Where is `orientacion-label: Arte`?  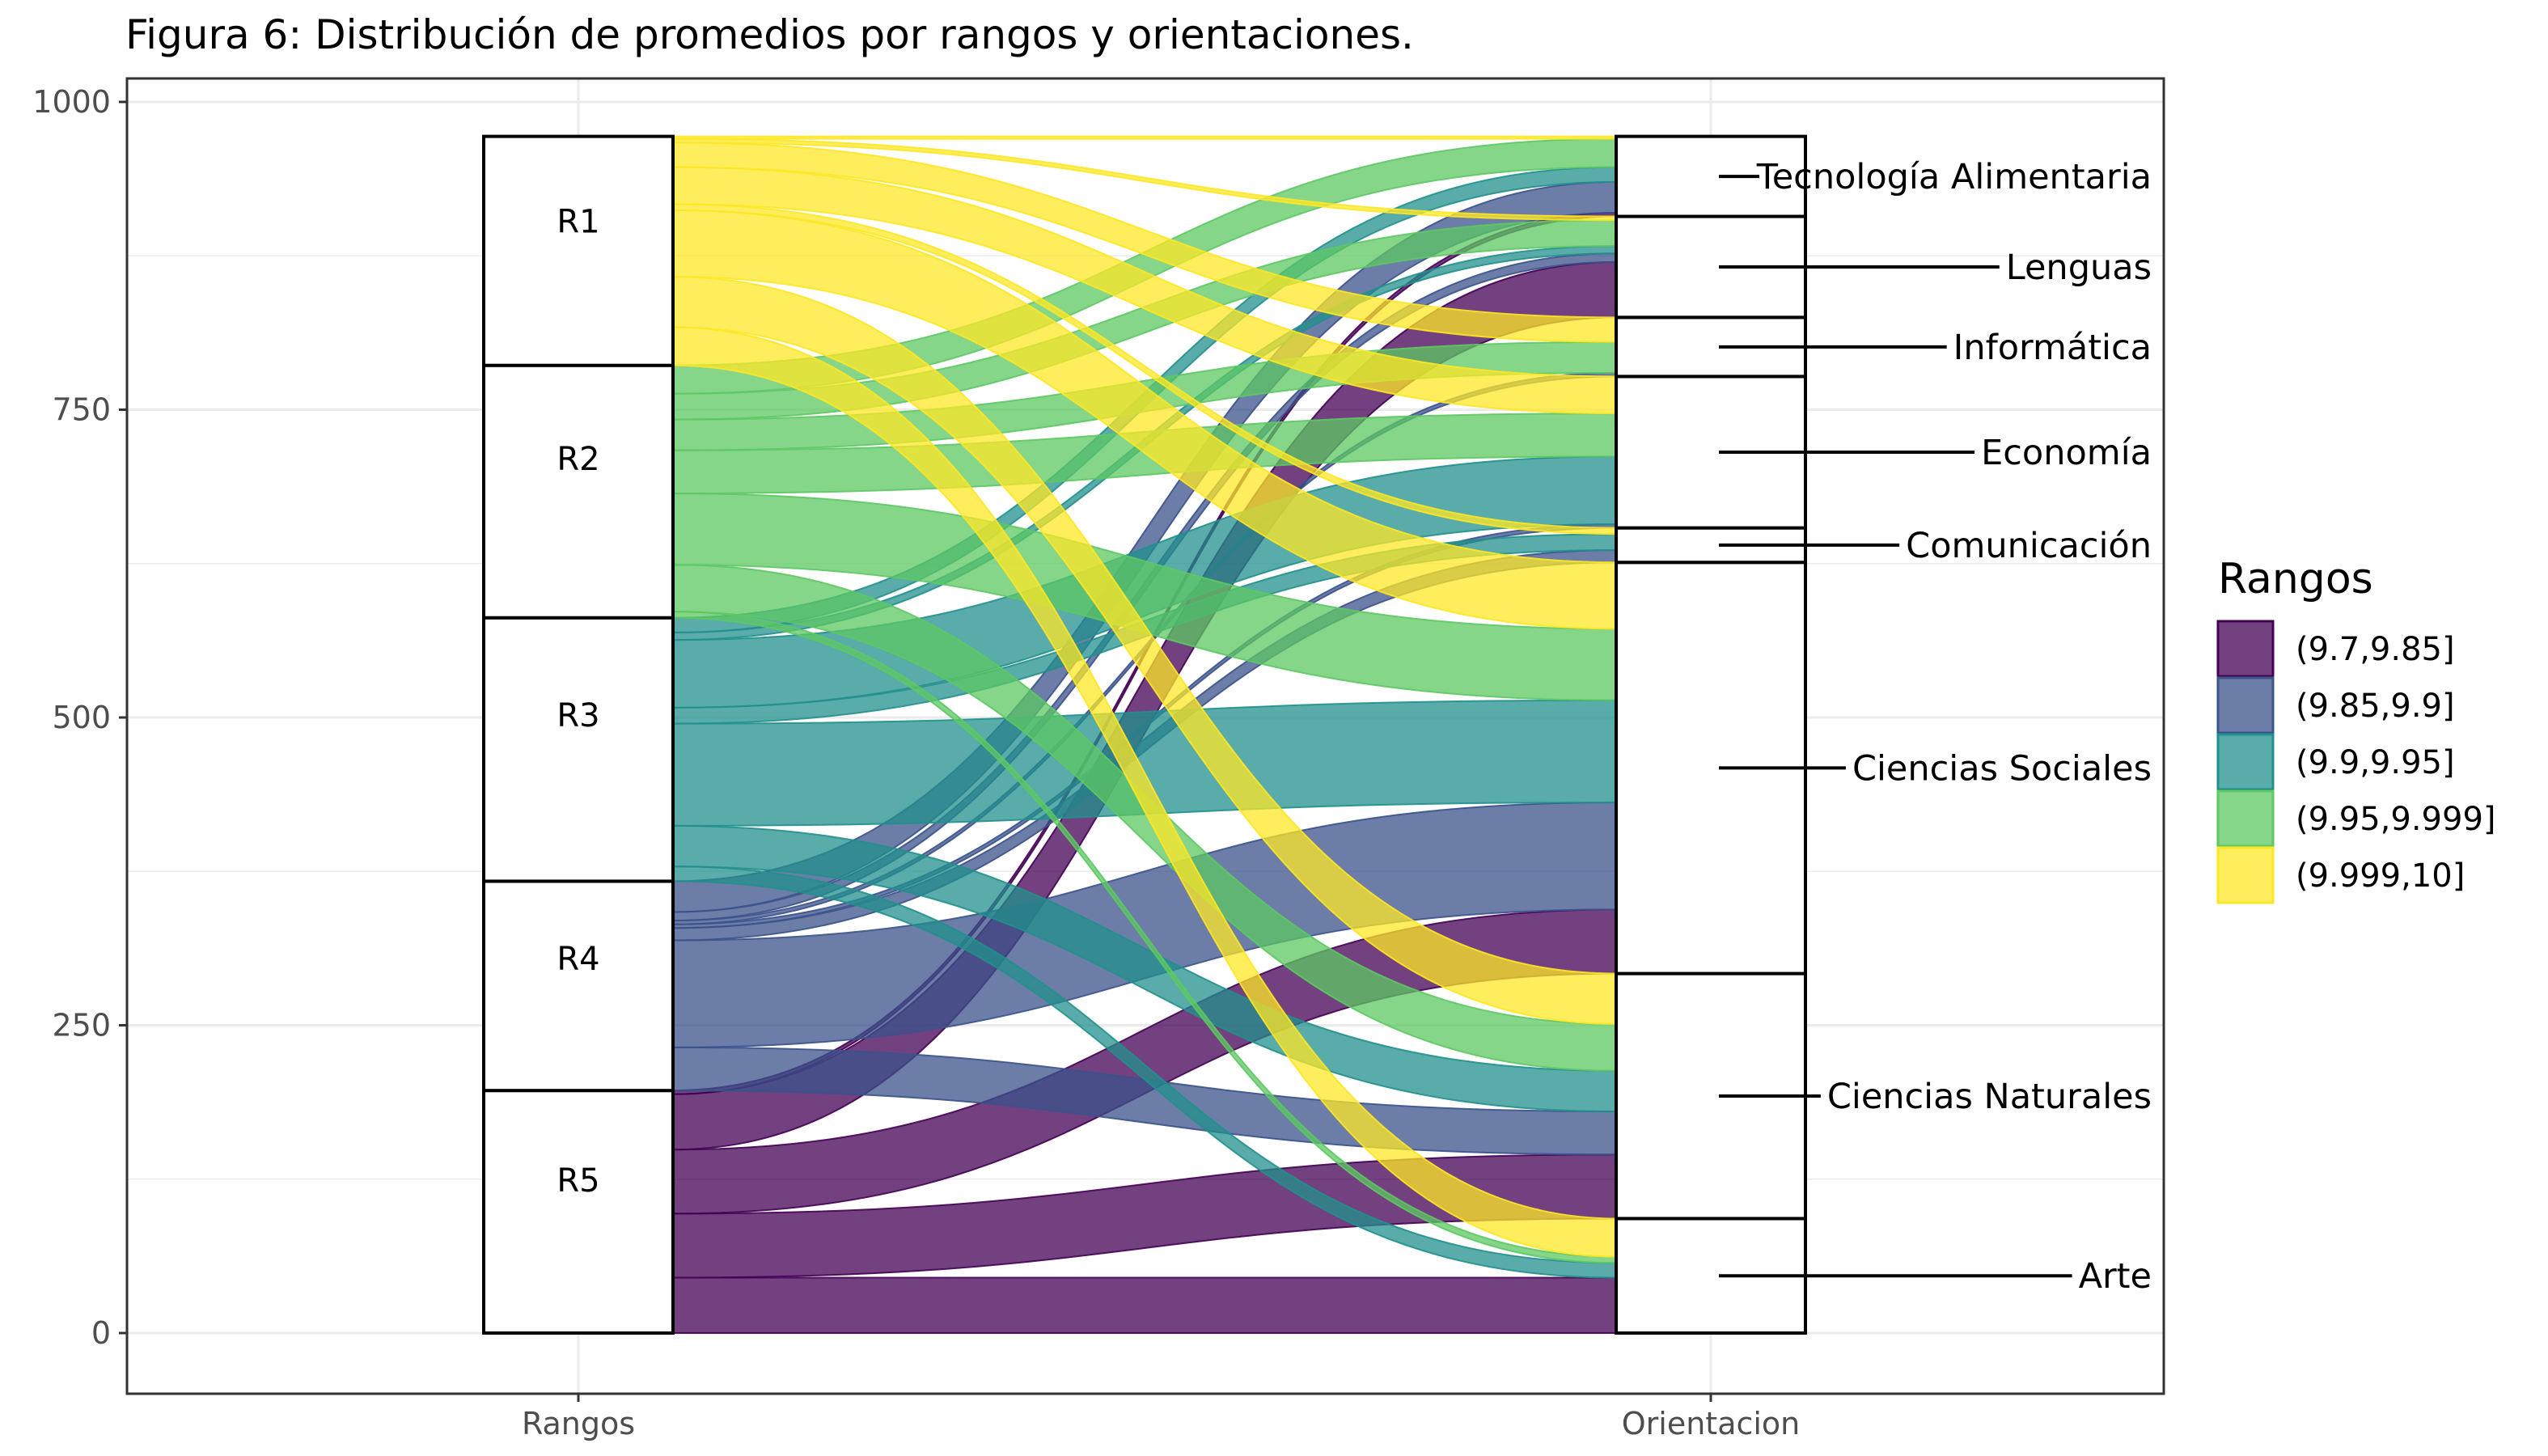
orientacion-label: Arte is located at coordinates (2115, 1276).